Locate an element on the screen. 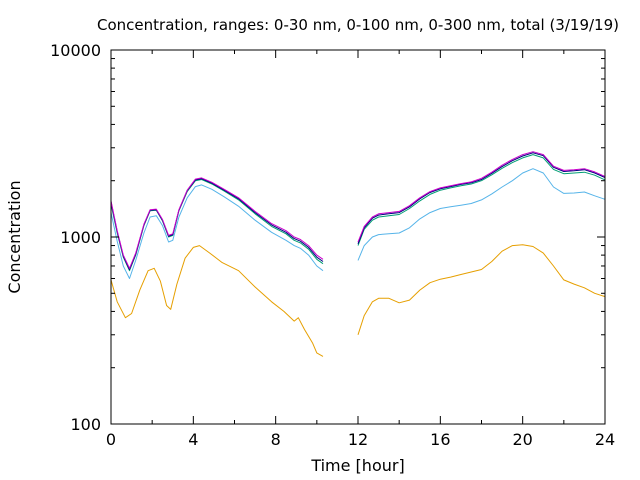 This screenshot has height=480, width=640. x-tick-label: 12 is located at coordinates (358, 439).